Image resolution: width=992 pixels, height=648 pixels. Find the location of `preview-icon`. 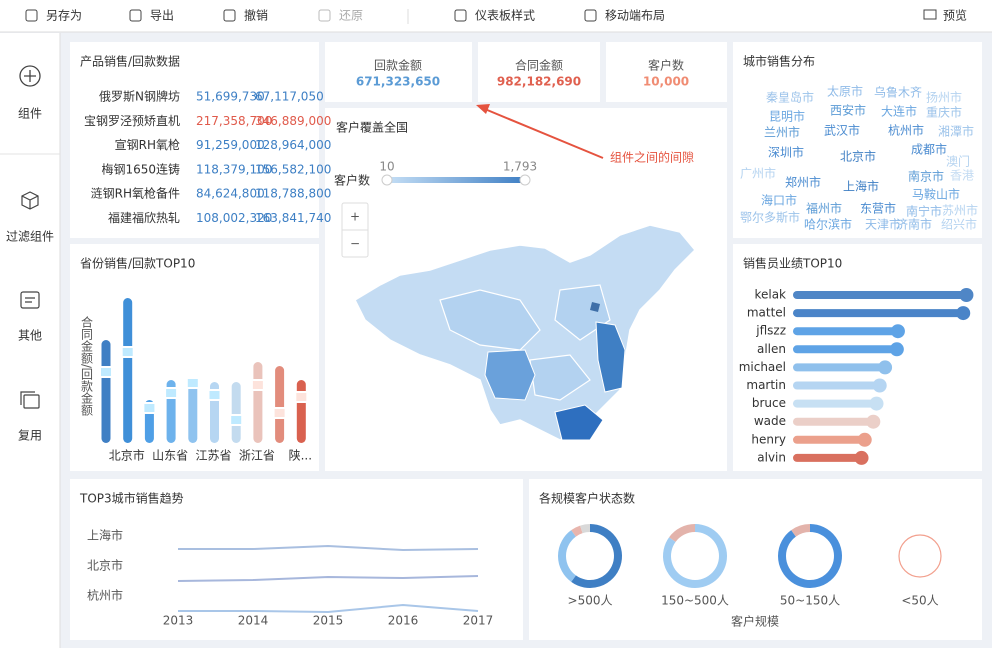

preview-icon is located at coordinates (930, 14).